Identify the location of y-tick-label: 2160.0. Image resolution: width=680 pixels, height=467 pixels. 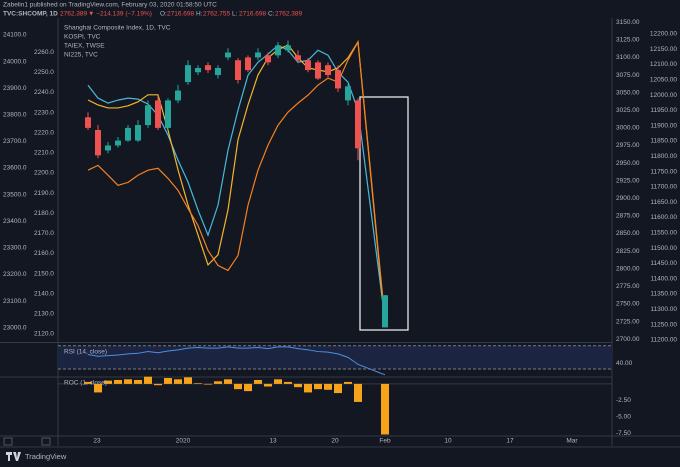
(44, 253).